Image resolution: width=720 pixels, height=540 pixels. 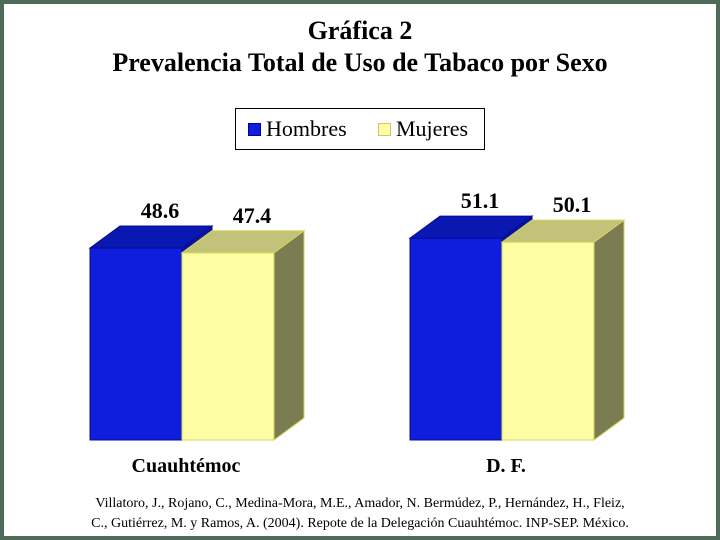 What do you see at coordinates (480, 200) in the screenshot?
I see `data-label-g1-s0: 51.1` at bounding box center [480, 200].